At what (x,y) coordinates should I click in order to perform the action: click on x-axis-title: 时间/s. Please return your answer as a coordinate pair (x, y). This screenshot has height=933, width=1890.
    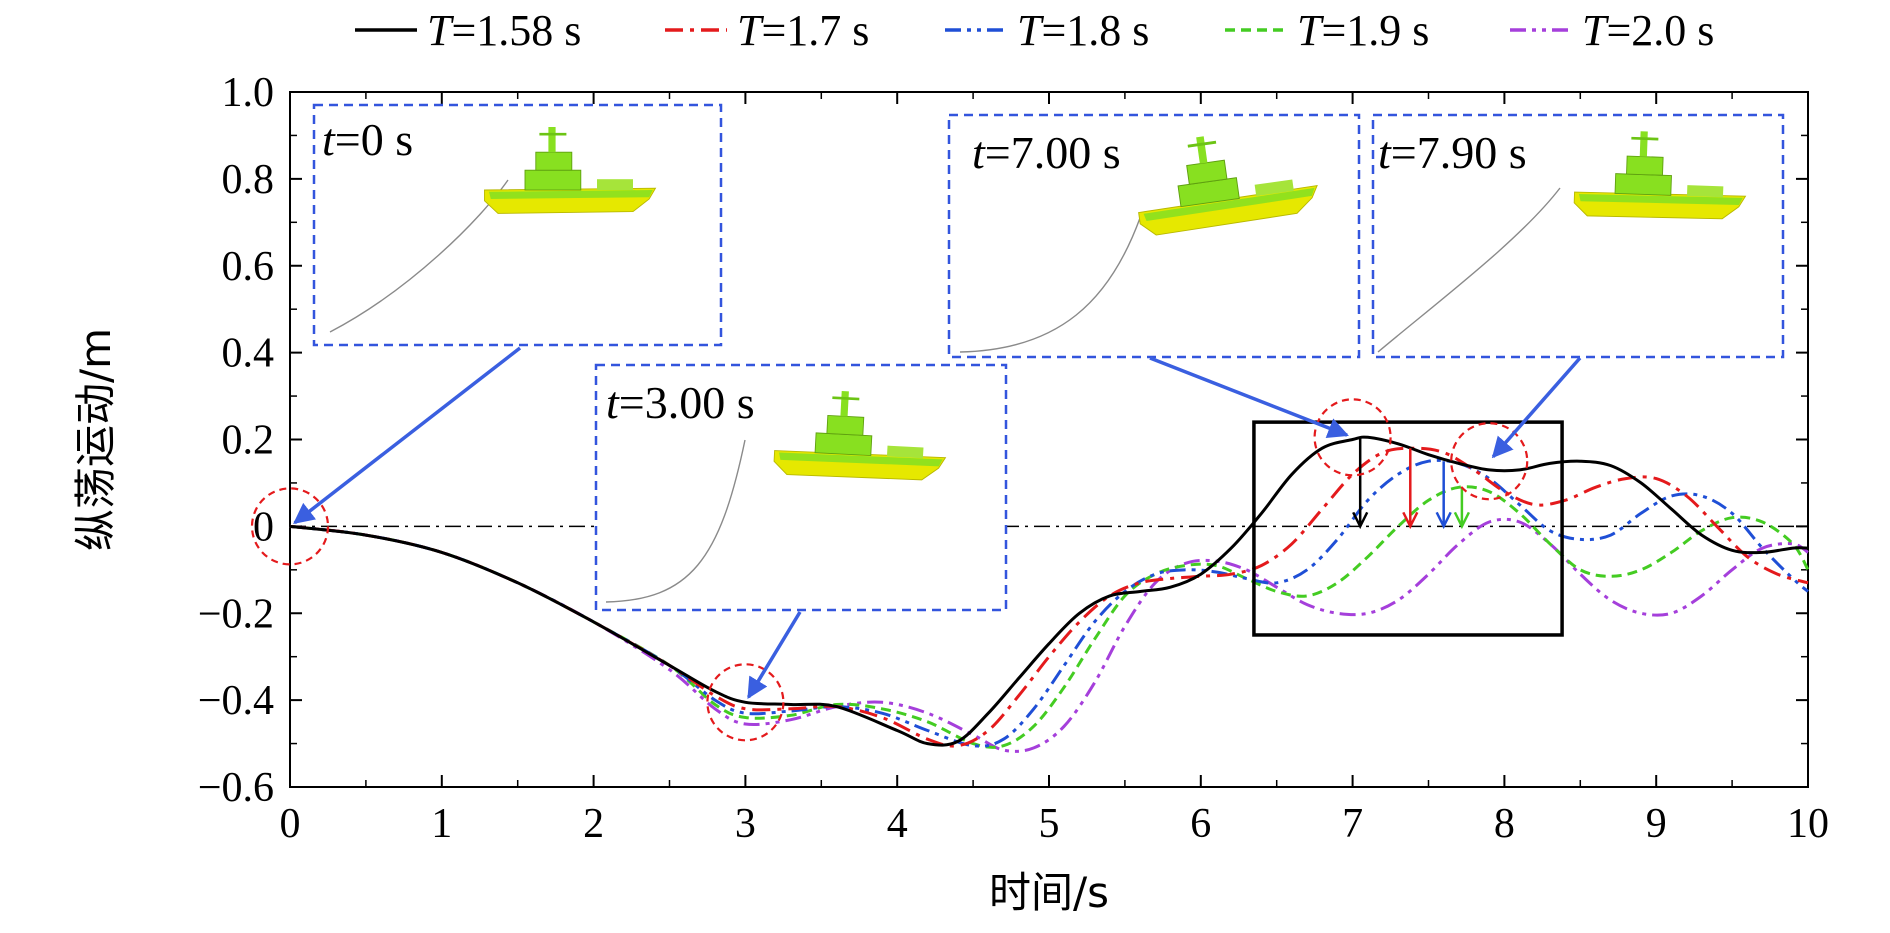
    Looking at the image, I should click on (1049, 892).